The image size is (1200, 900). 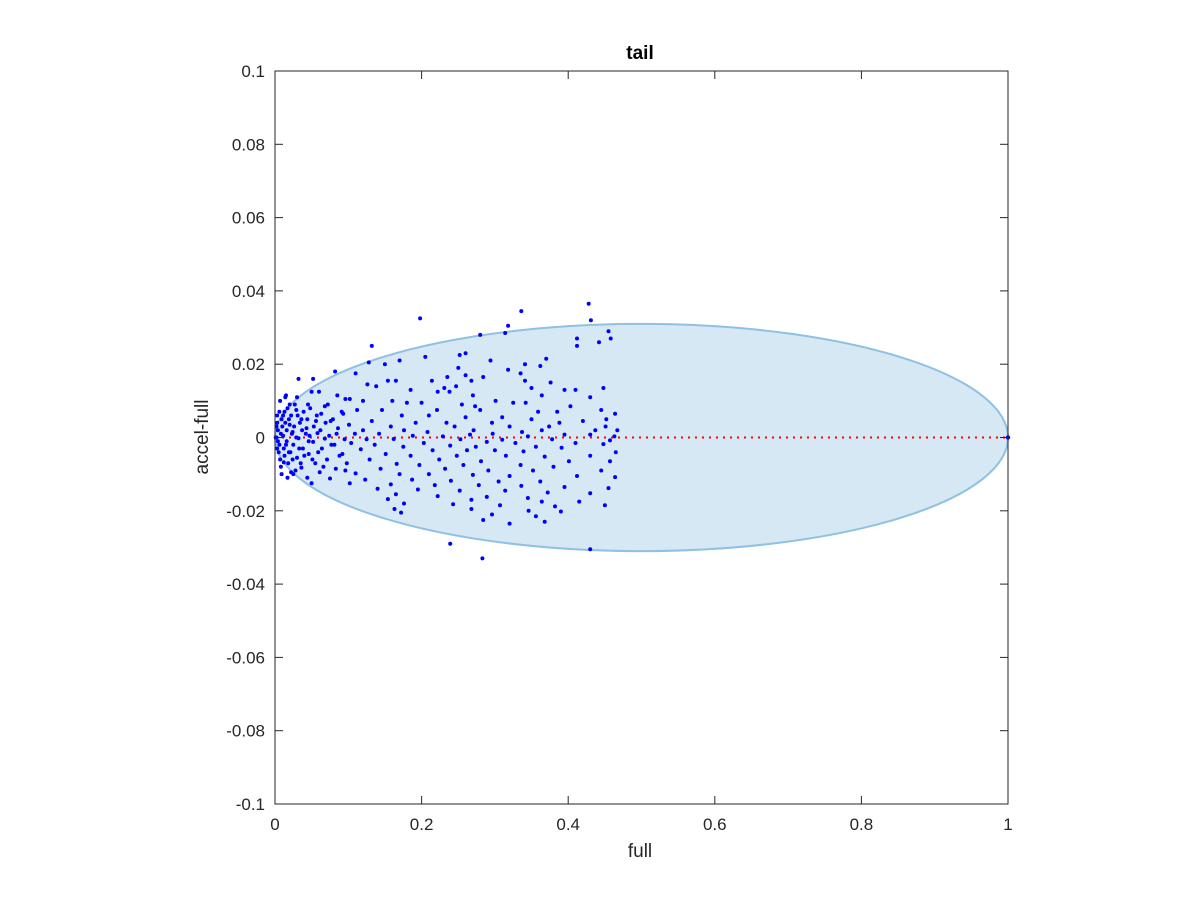 What do you see at coordinates (202, 437) in the screenshot?
I see `y-axis-label: accel-full` at bounding box center [202, 437].